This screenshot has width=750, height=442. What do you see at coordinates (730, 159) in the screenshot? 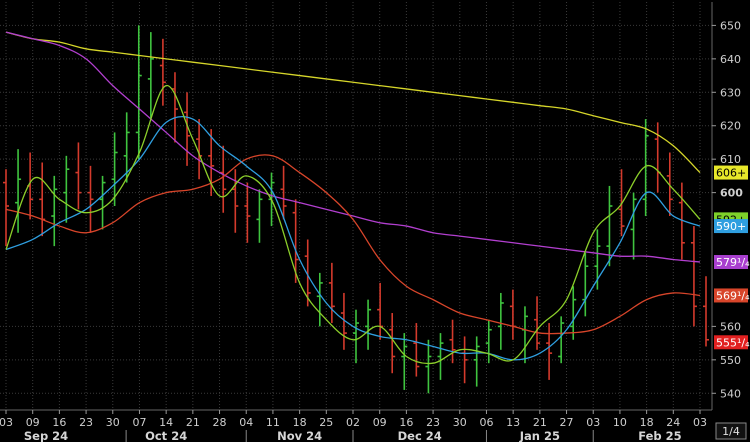
I see `y-tick-label: 610` at bounding box center [730, 159].